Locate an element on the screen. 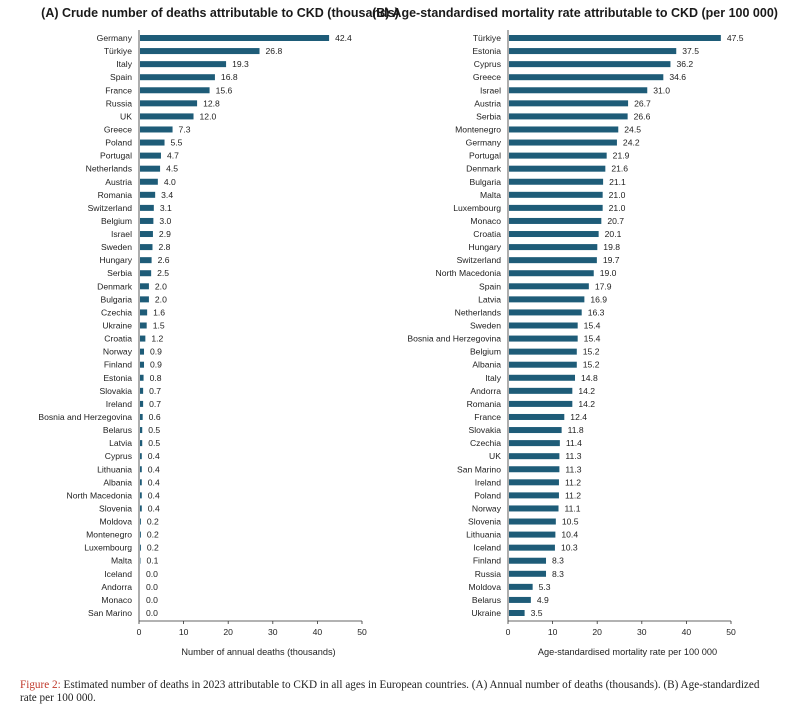 This screenshot has width=787, height=707. data-label: 20.1 is located at coordinates (613, 234).